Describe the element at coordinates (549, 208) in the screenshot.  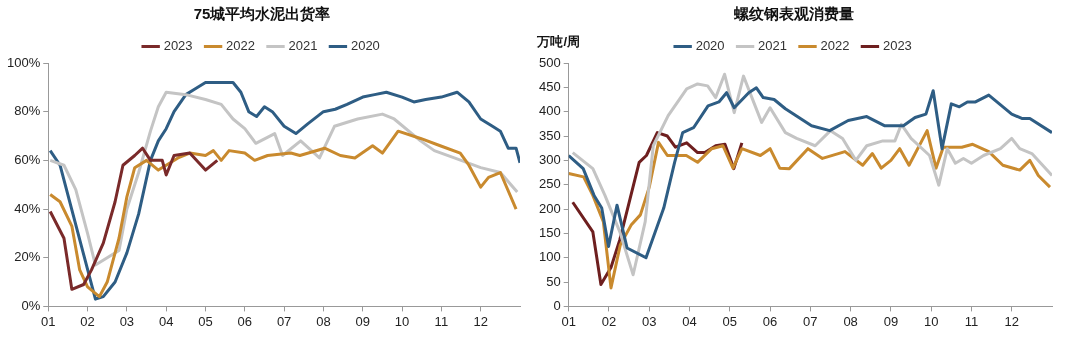
I see `y-tick-label: 200` at that location.